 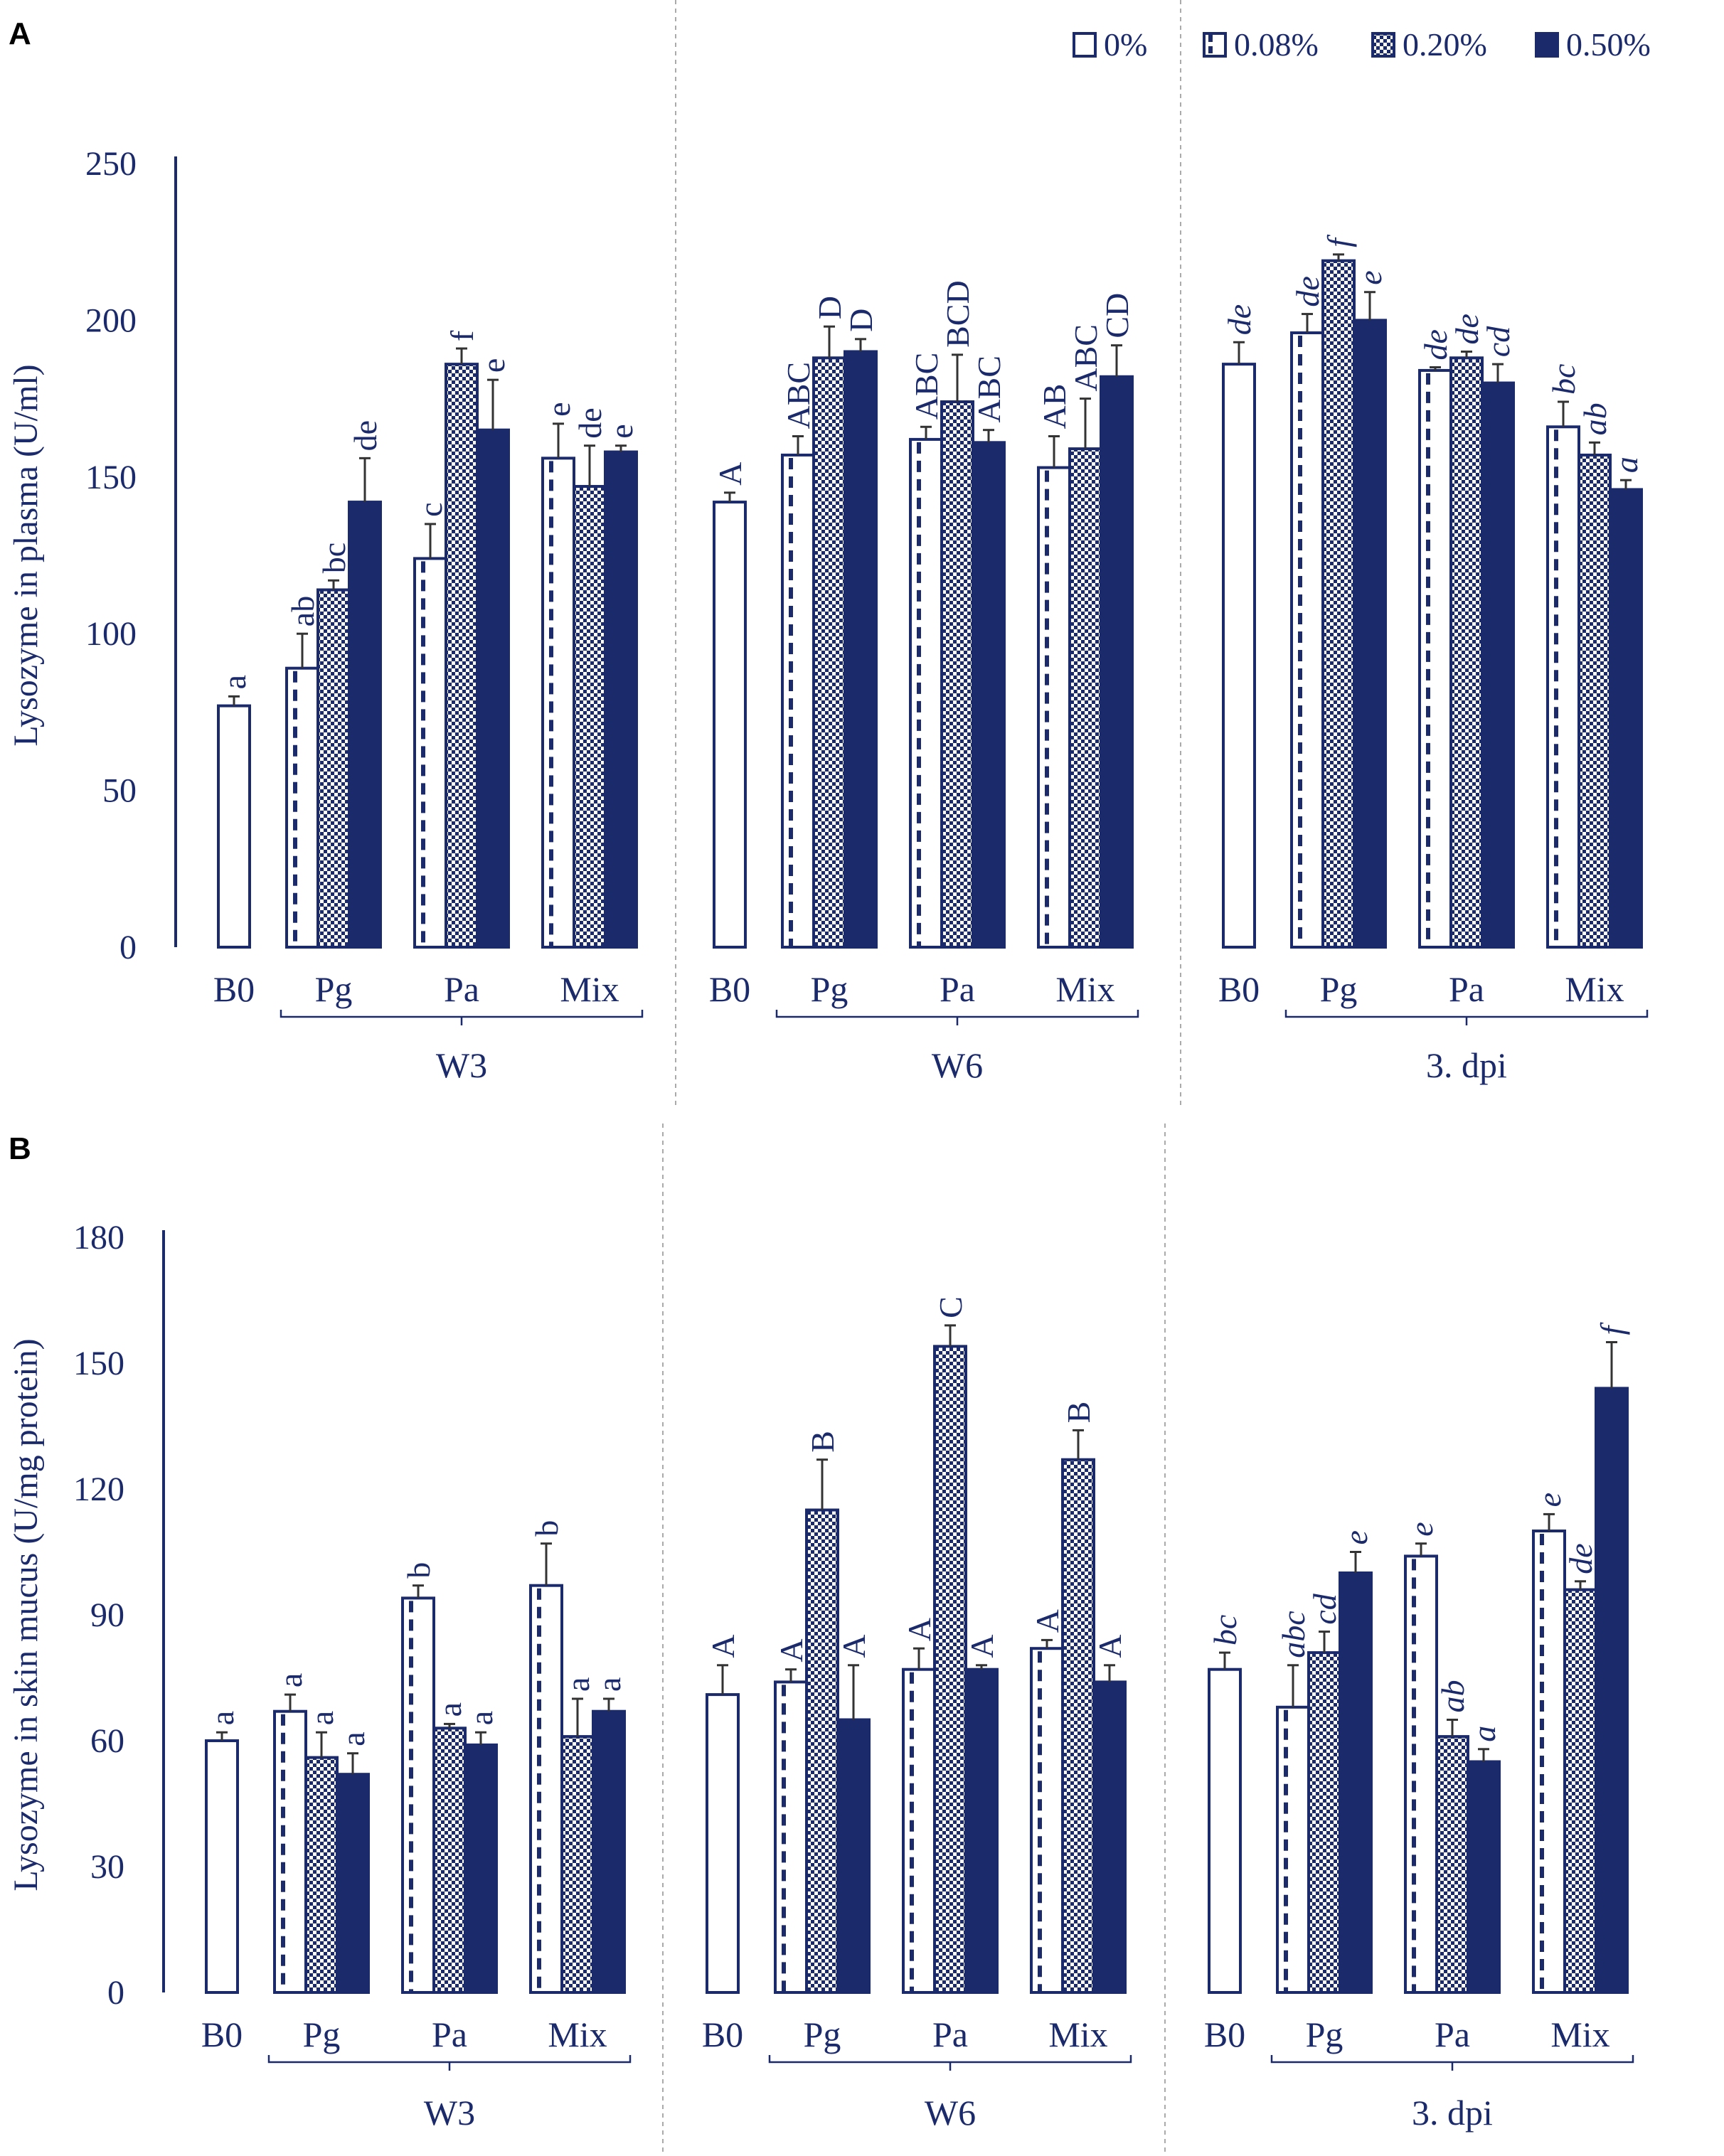 What do you see at coordinates (98, 1237) in the screenshot?
I see `y-tick-label-6: 180` at bounding box center [98, 1237].